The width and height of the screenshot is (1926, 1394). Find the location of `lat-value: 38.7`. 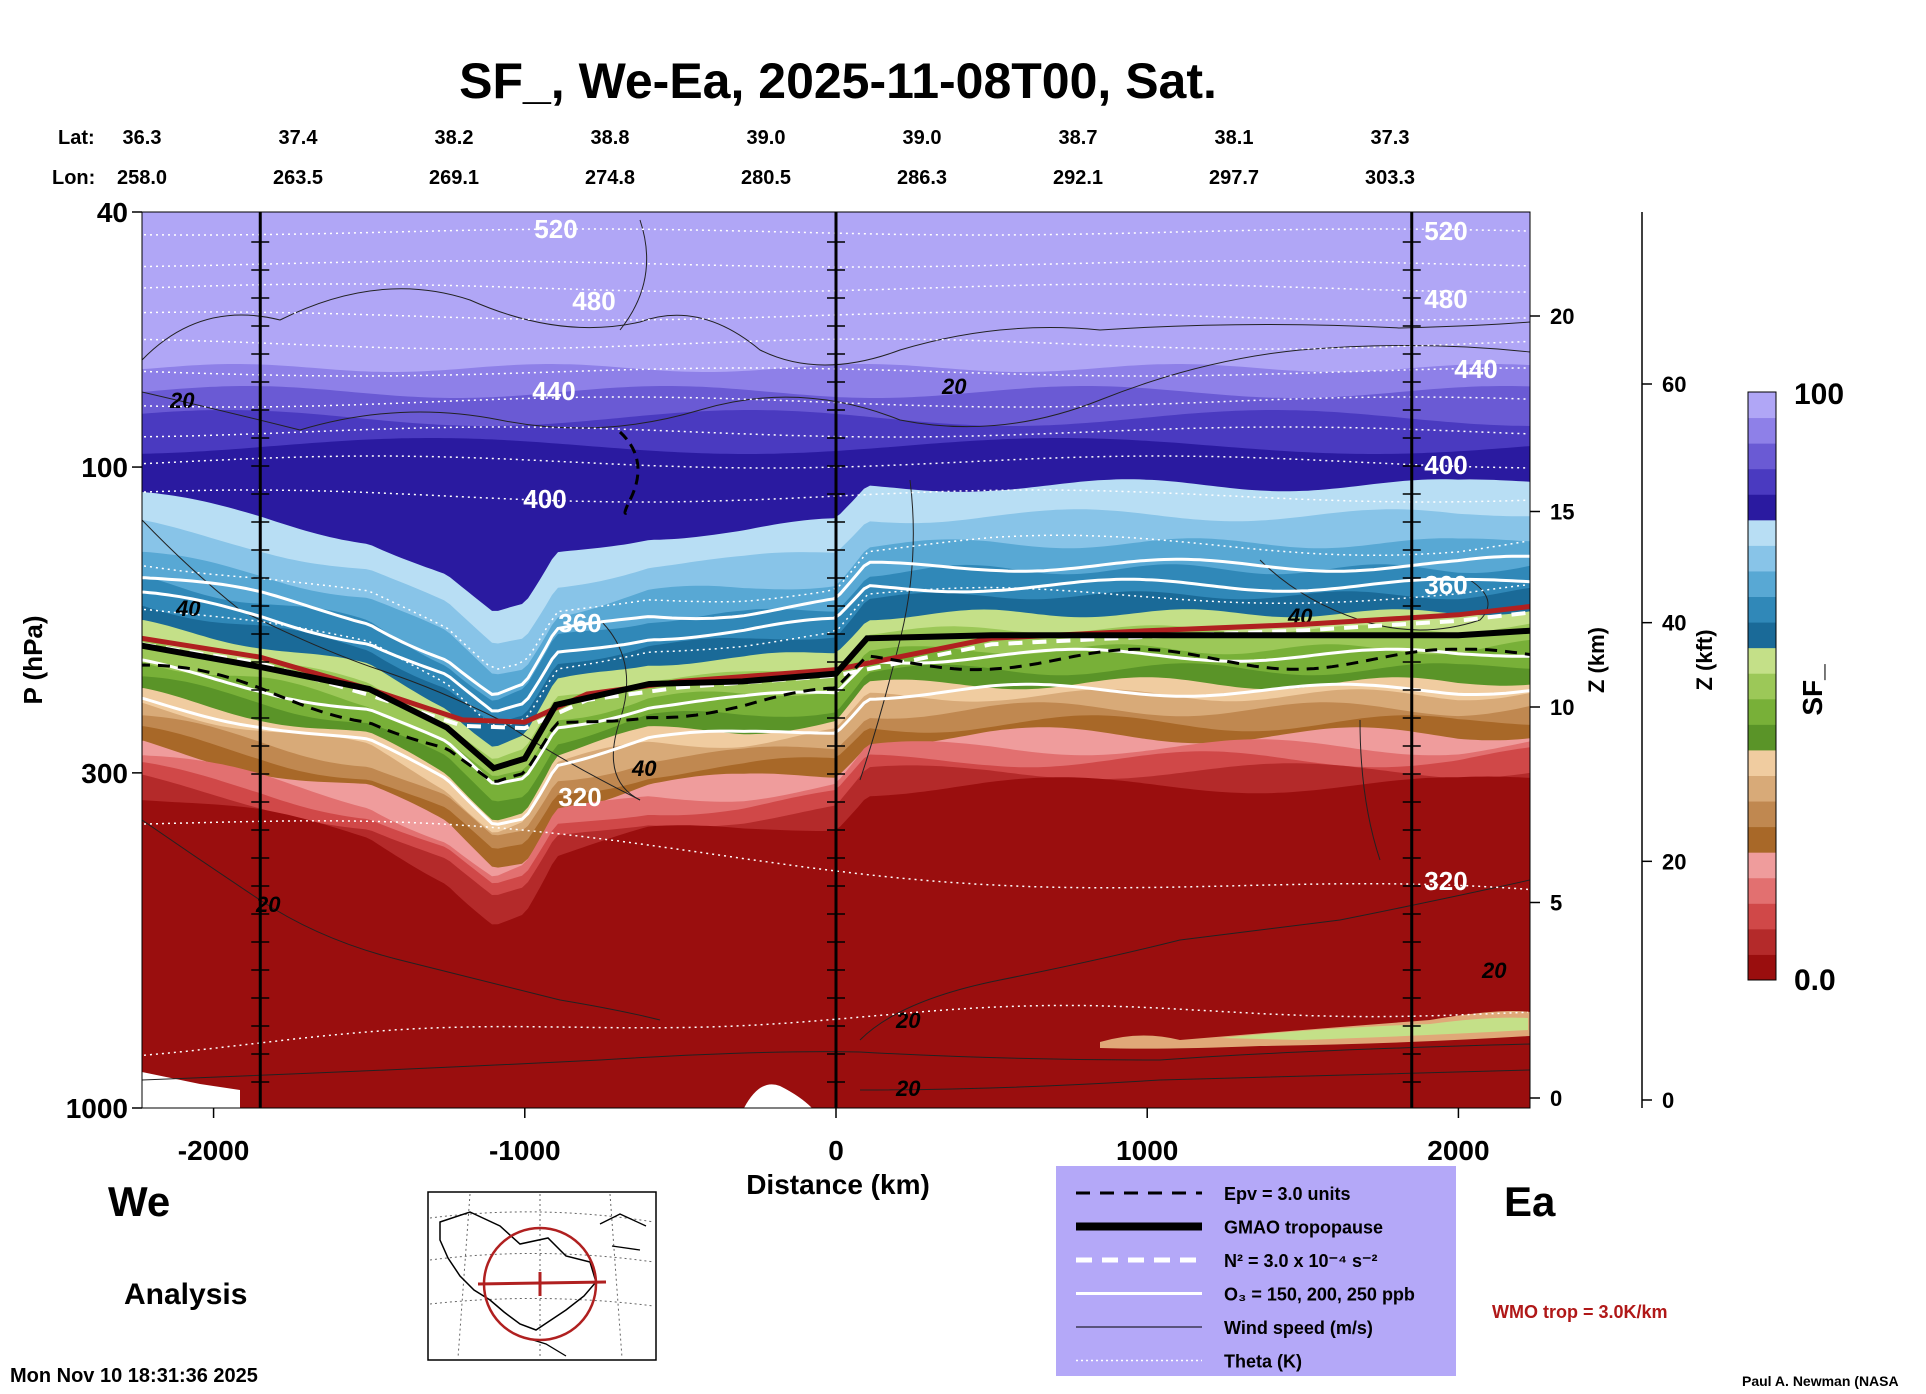

lat-value: 38.7 is located at coordinates (1078, 138).